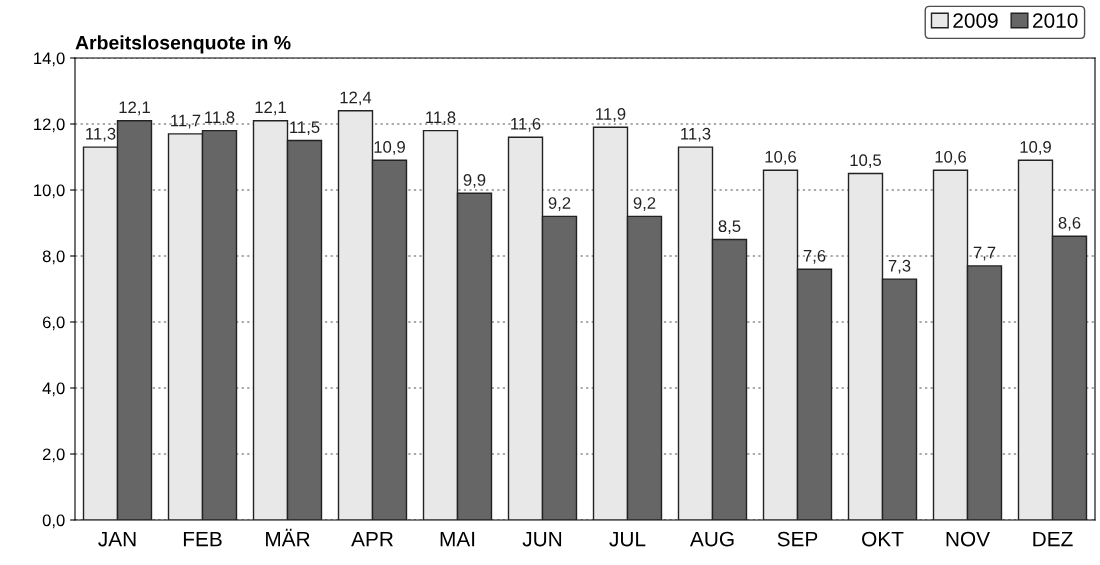 Image resolution: width=1100 pixels, height=565 pixels. I want to click on data-label: 7,7, so click(984, 253).